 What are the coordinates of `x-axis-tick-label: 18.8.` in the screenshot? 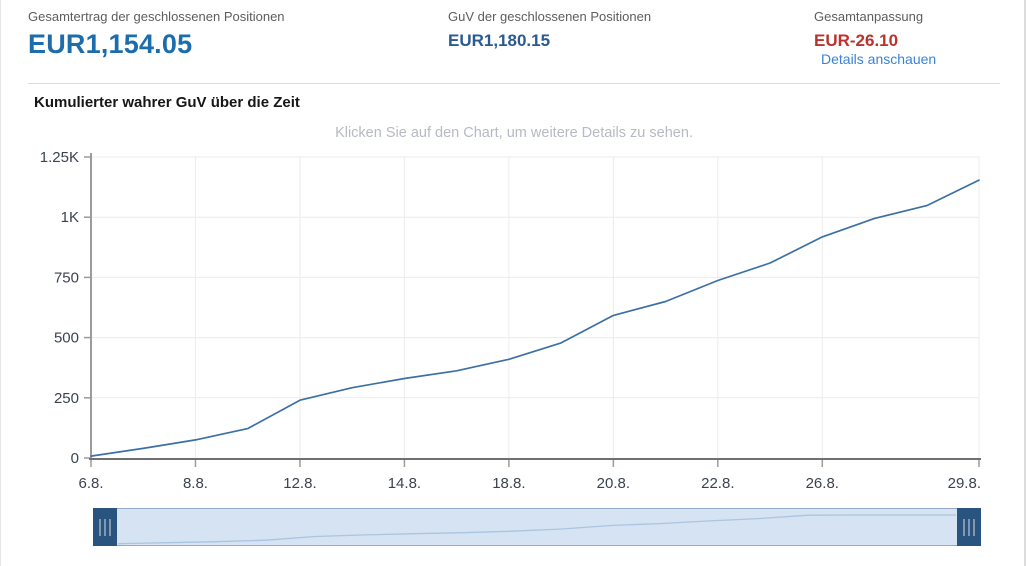 It's located at (508, 483).